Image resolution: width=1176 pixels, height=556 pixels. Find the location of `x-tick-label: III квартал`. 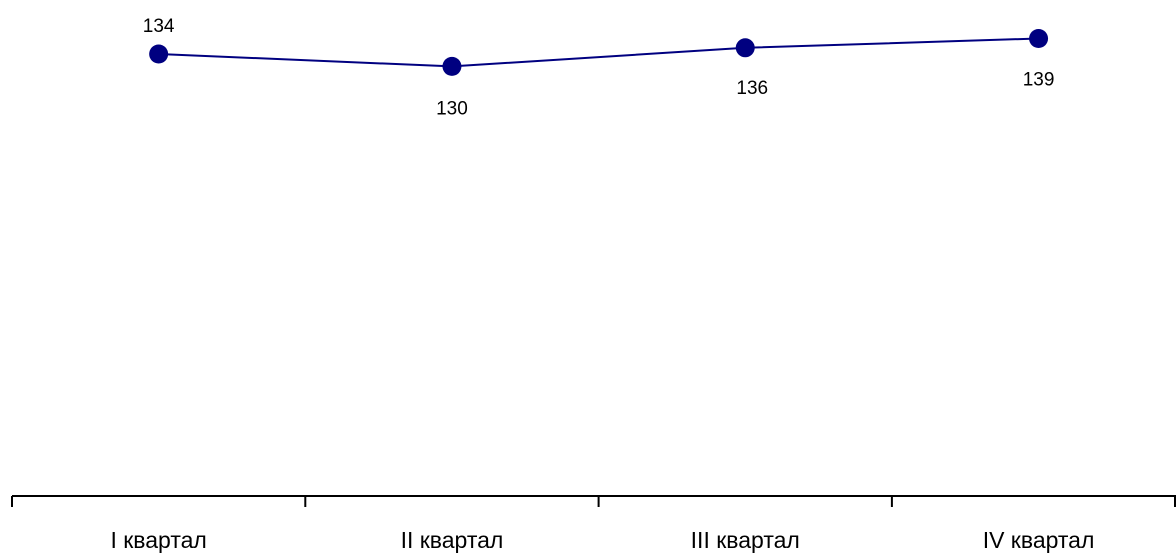

x-tick-label: III квартал is located at coordinates (745, 540).